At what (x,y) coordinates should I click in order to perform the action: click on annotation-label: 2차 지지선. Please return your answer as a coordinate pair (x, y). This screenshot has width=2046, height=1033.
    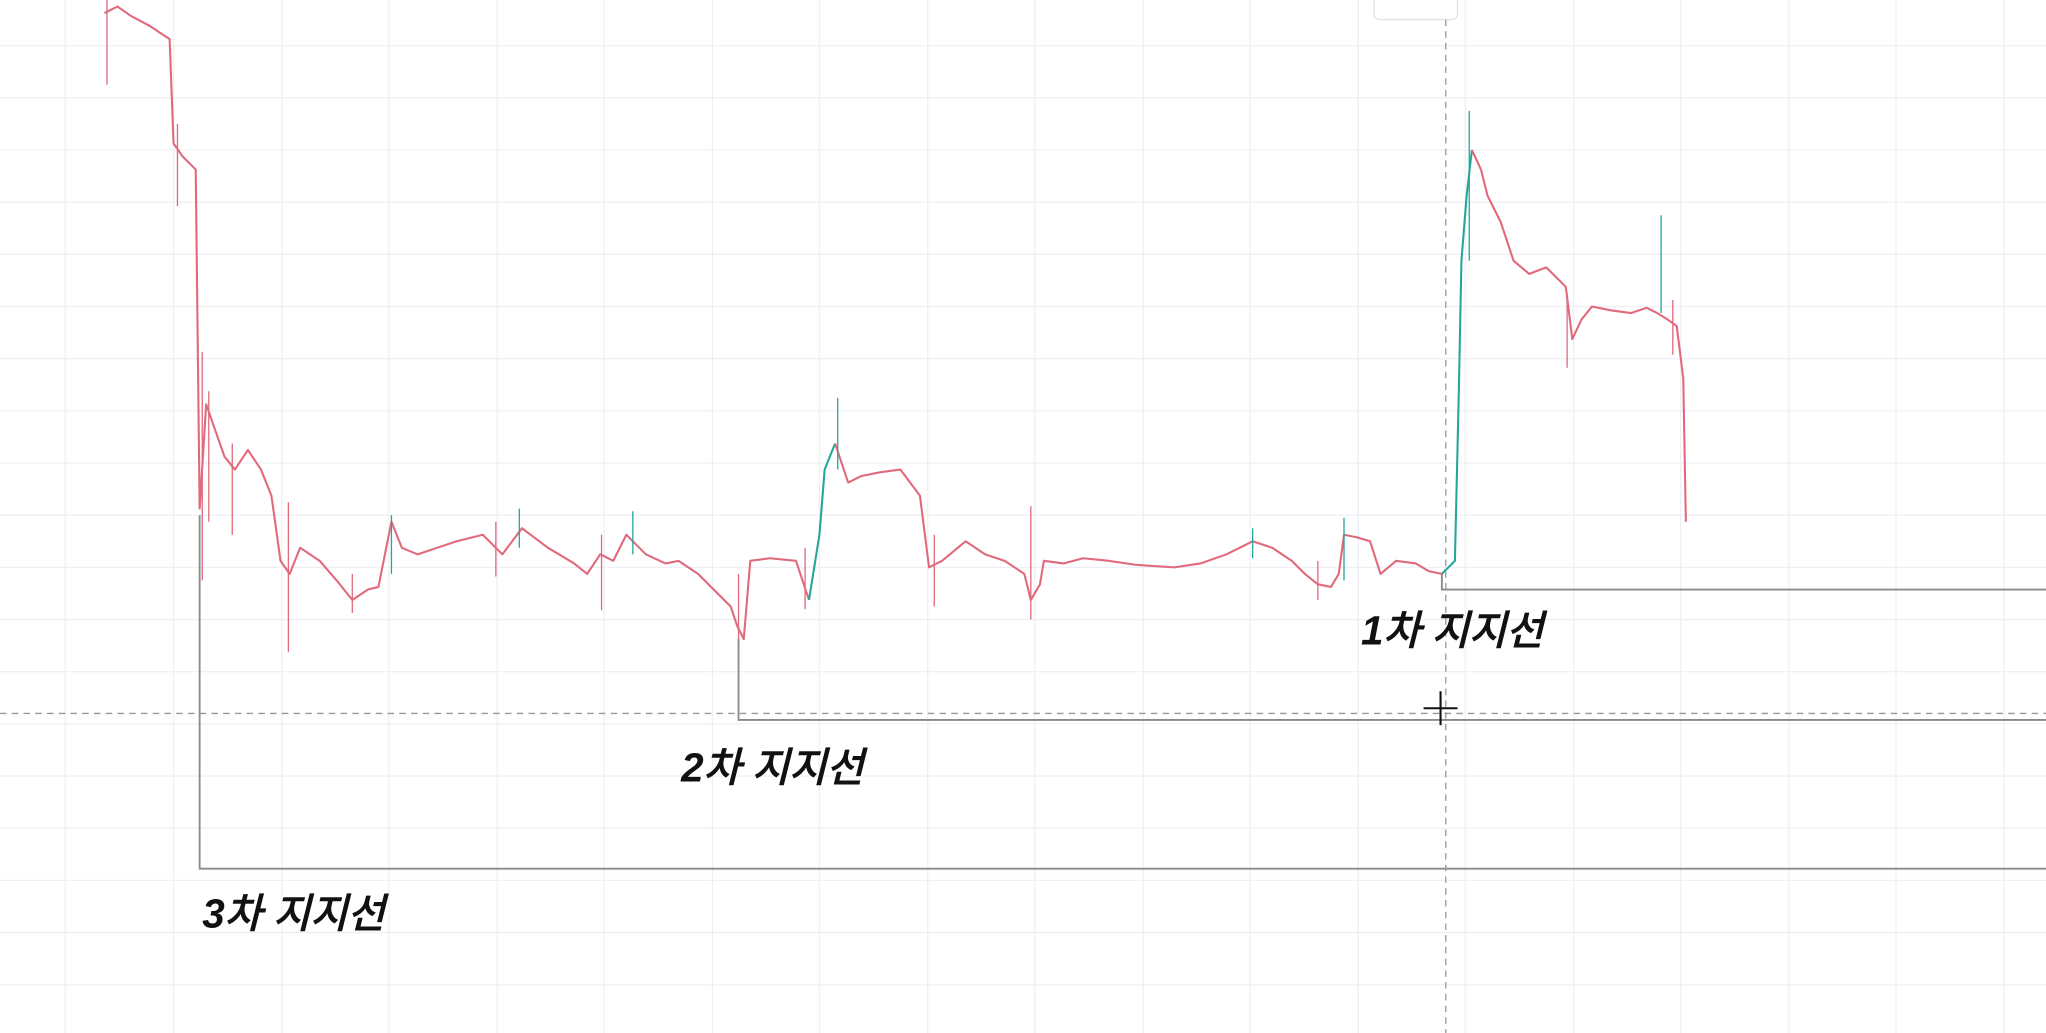
    Looking at the image, I should click on (774, 767).